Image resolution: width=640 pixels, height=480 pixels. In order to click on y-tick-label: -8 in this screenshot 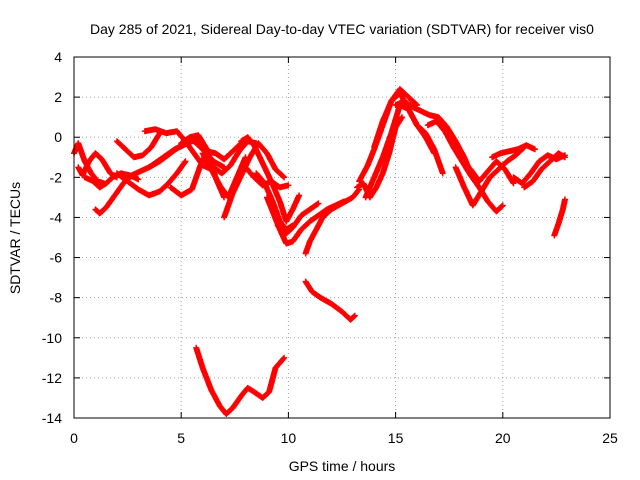, I will do `click(56, 298)`.